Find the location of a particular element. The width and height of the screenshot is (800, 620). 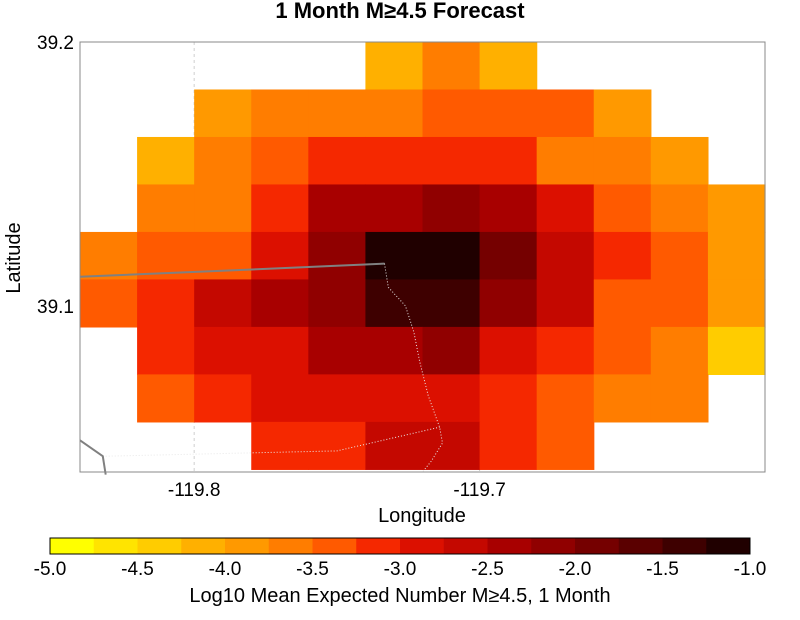

colorbar-tick-label: -5.0 is located at coordinates (50, 569).